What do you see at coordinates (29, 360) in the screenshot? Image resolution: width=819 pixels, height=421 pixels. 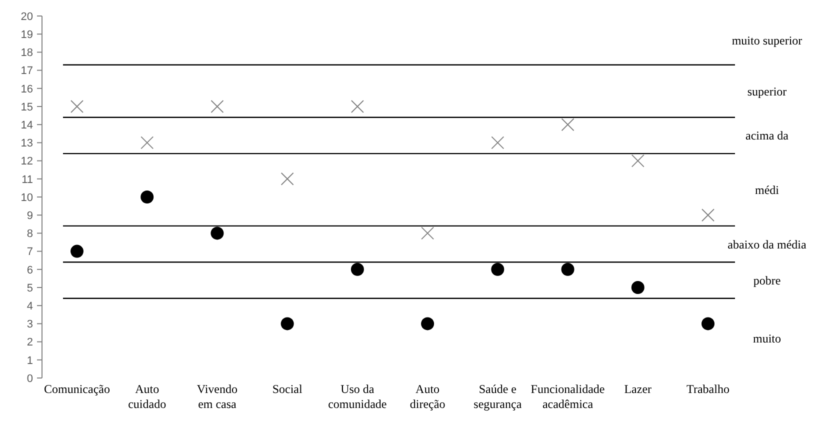 I see `y-tick-label: 1` at bounding box center [29, 360].